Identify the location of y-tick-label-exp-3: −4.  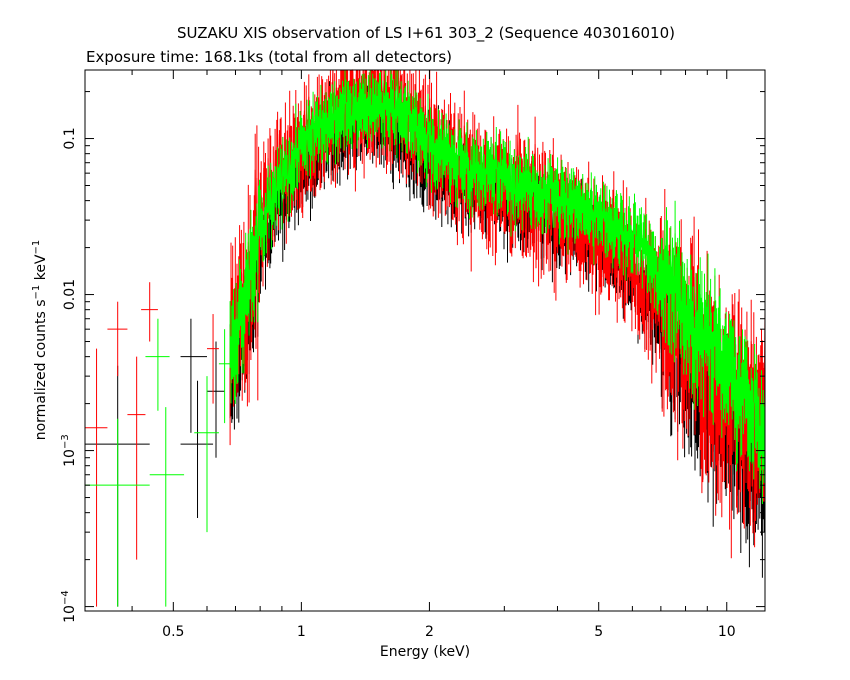
(65, 597).